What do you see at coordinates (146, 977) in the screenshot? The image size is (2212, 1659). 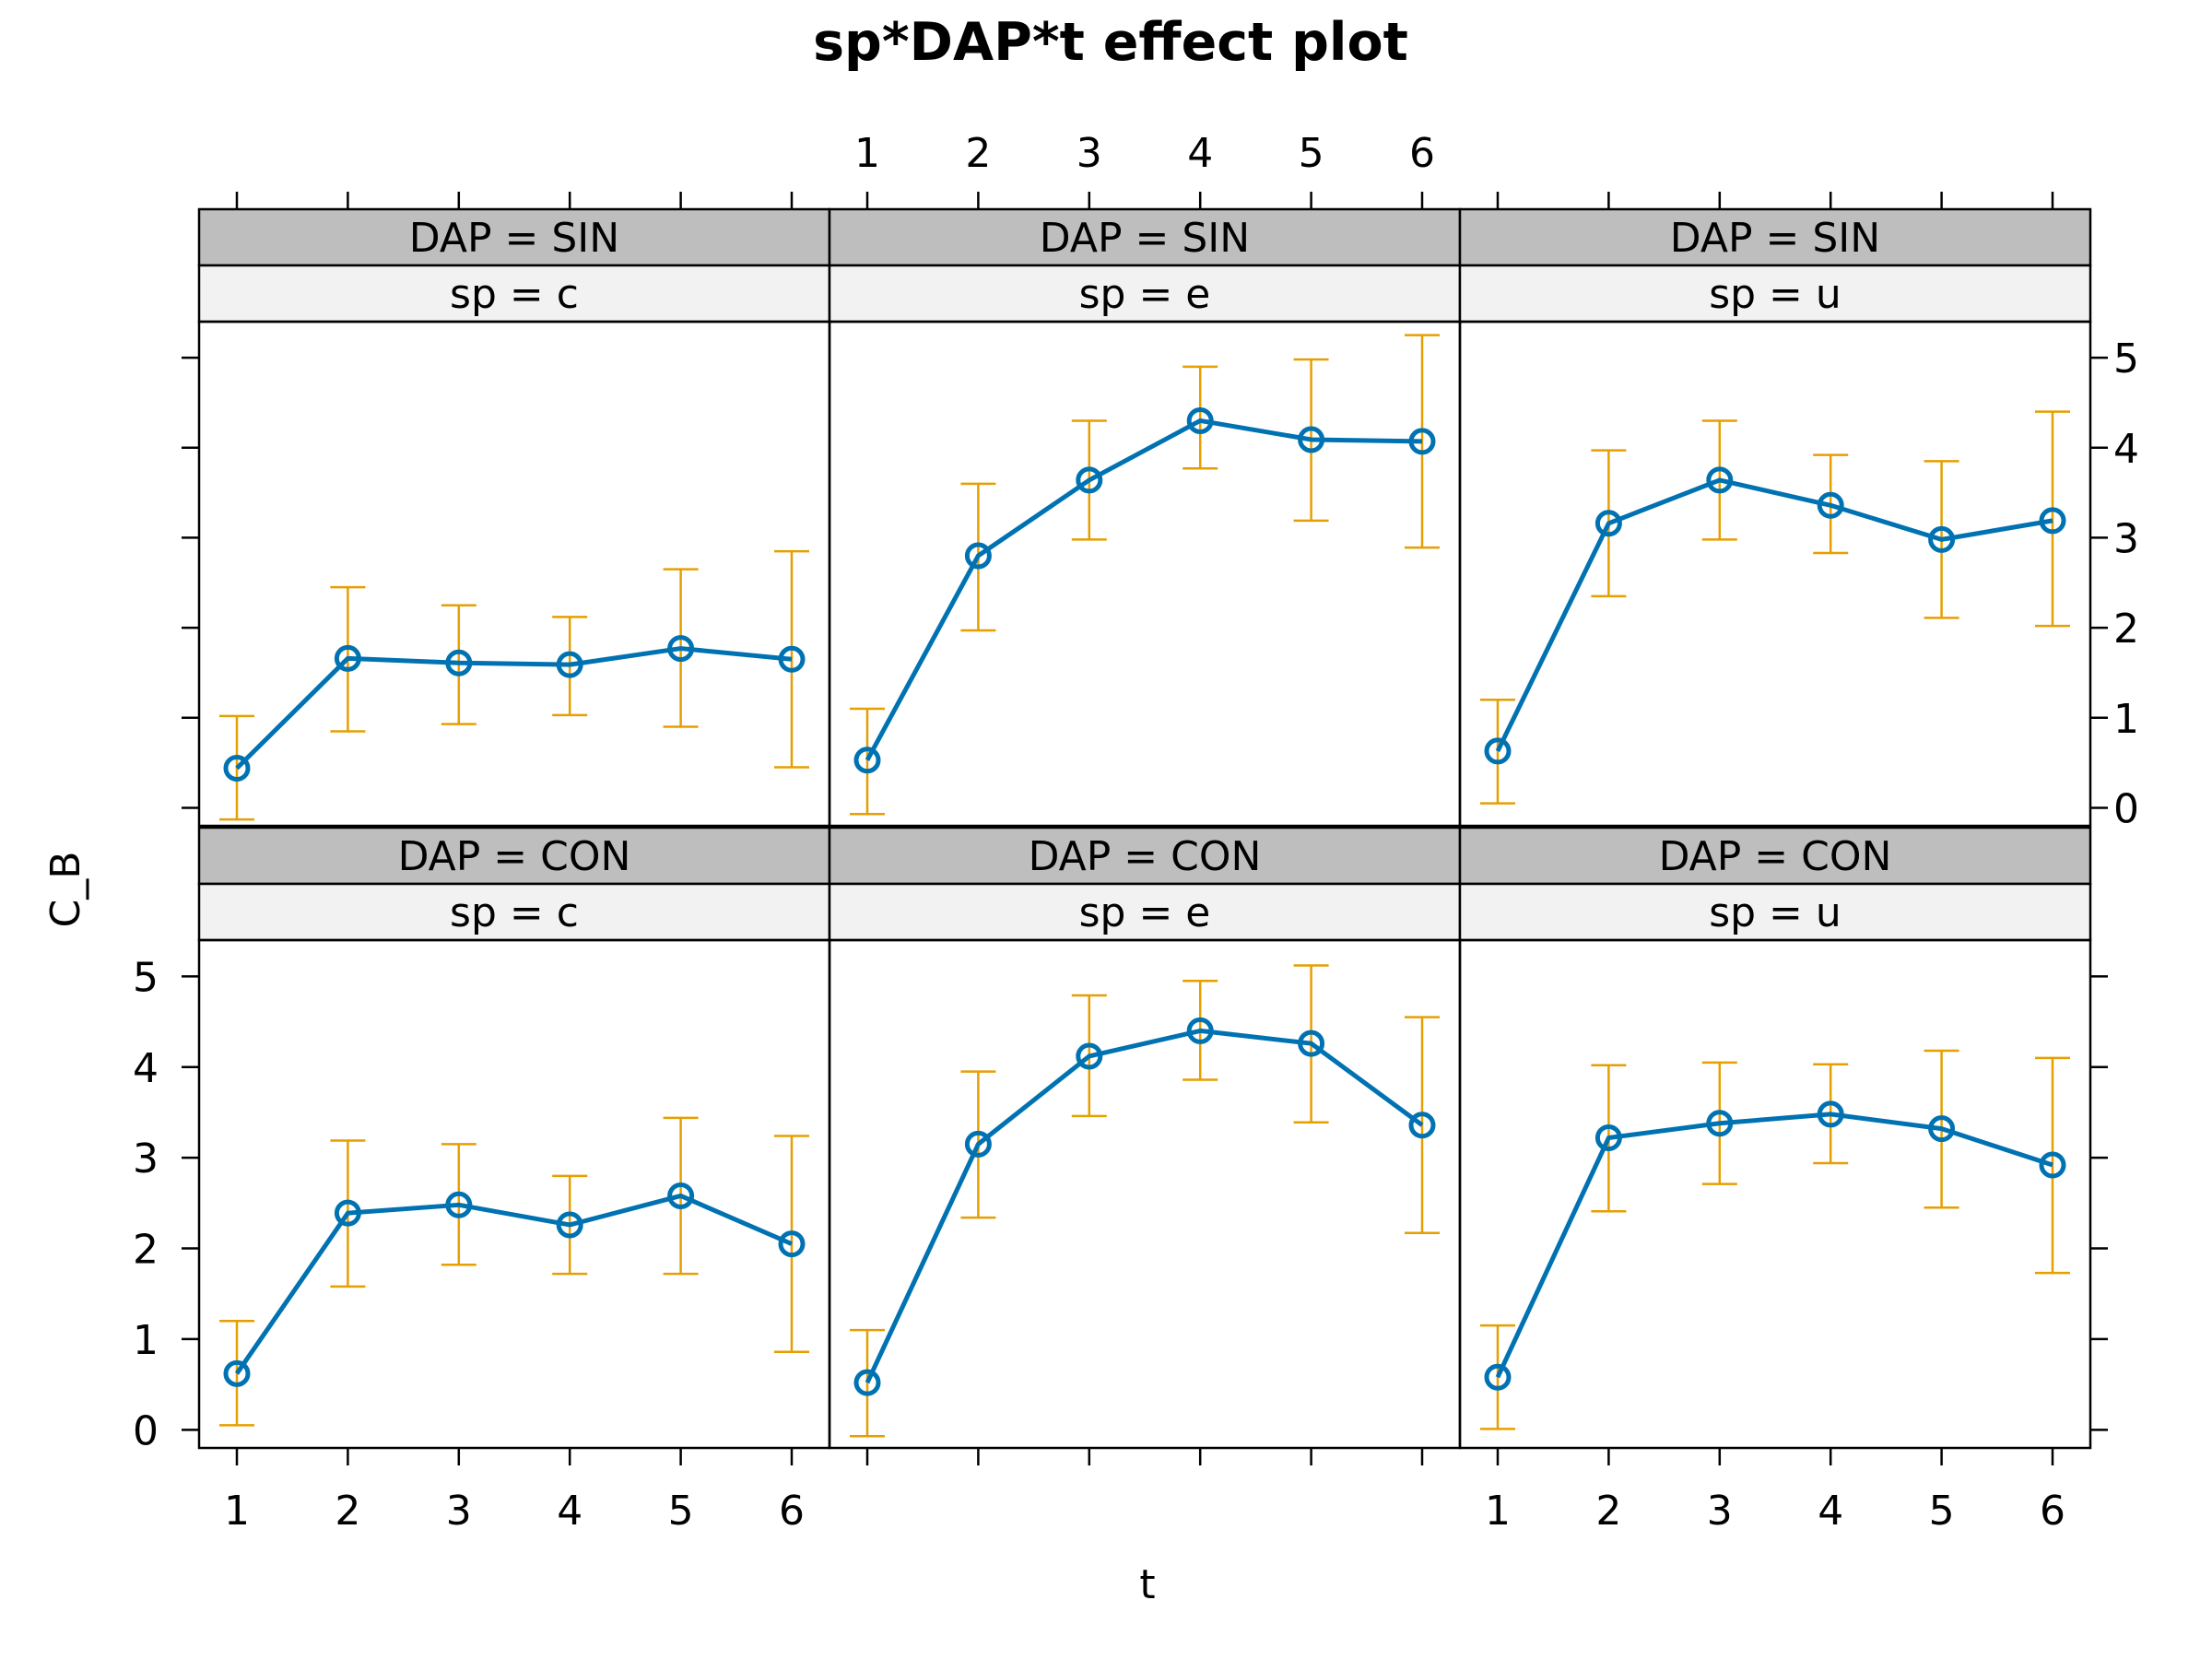 I see `y-tick-label-left: 5` at bounding box center [146, 977].